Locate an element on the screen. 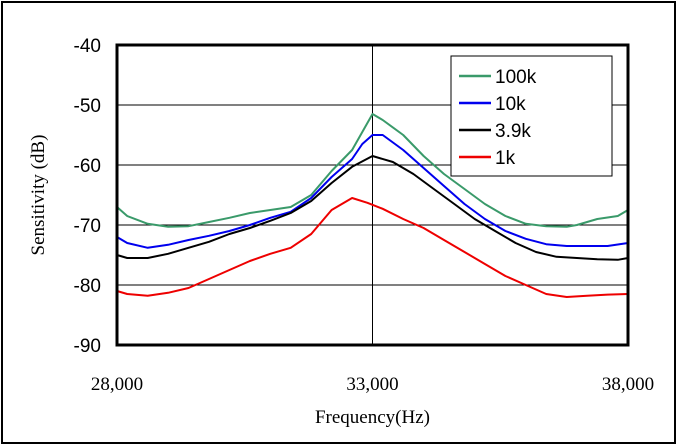 The width and height of the screenshot is (677, 445). y-tick-label: -50 is located at coordinates (87, 106).